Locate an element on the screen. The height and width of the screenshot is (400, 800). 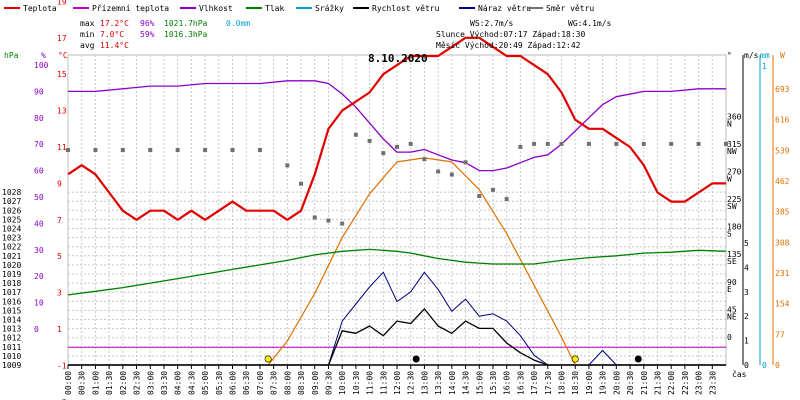
tick-label-pct: 90 is located at coordinates (39, 91).